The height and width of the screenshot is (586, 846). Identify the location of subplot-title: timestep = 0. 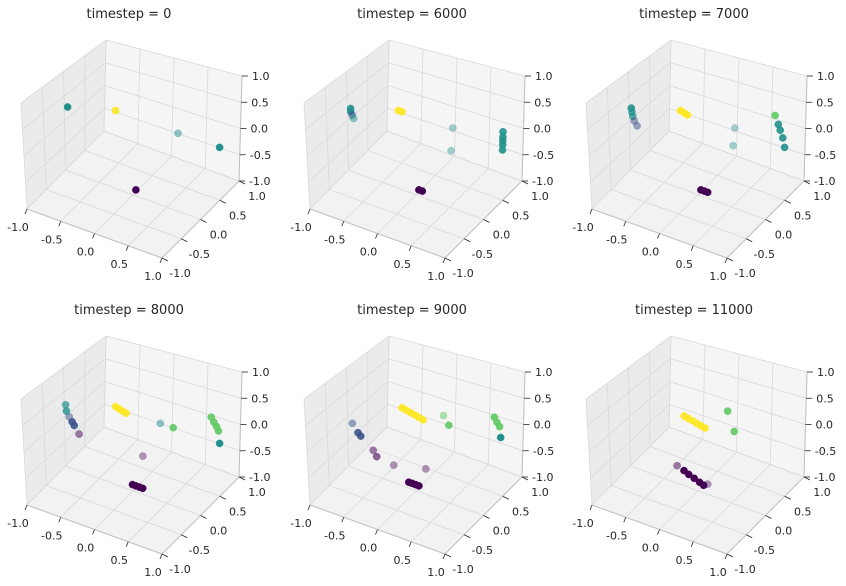
(129, 14).